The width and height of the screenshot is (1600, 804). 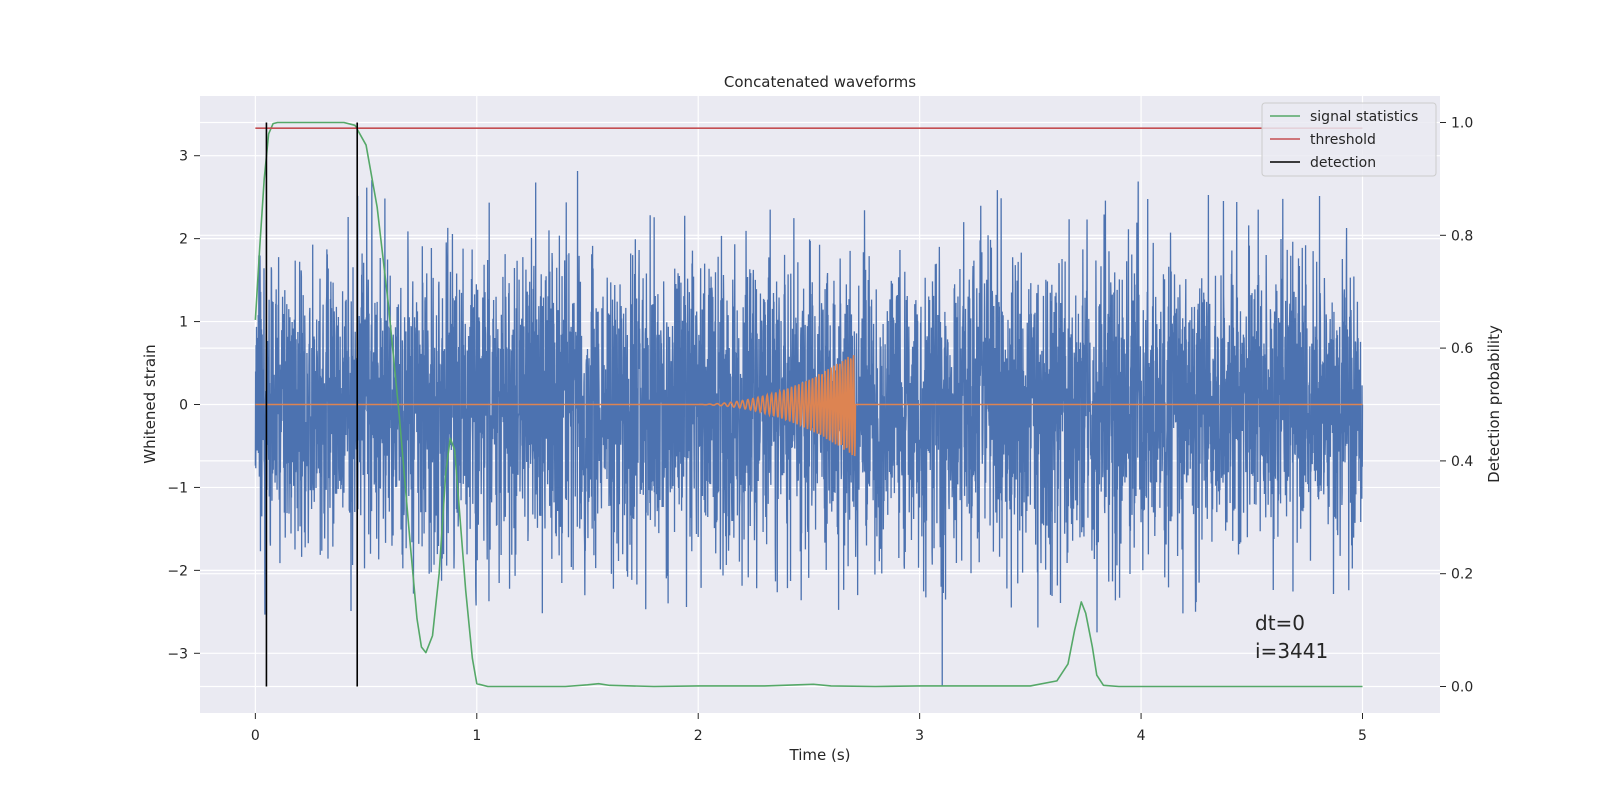 What do you see at coordinates (183, 323) in the screenshot?
I see `y-left-tick-label-4: 1` at bounding box center [183, 323].